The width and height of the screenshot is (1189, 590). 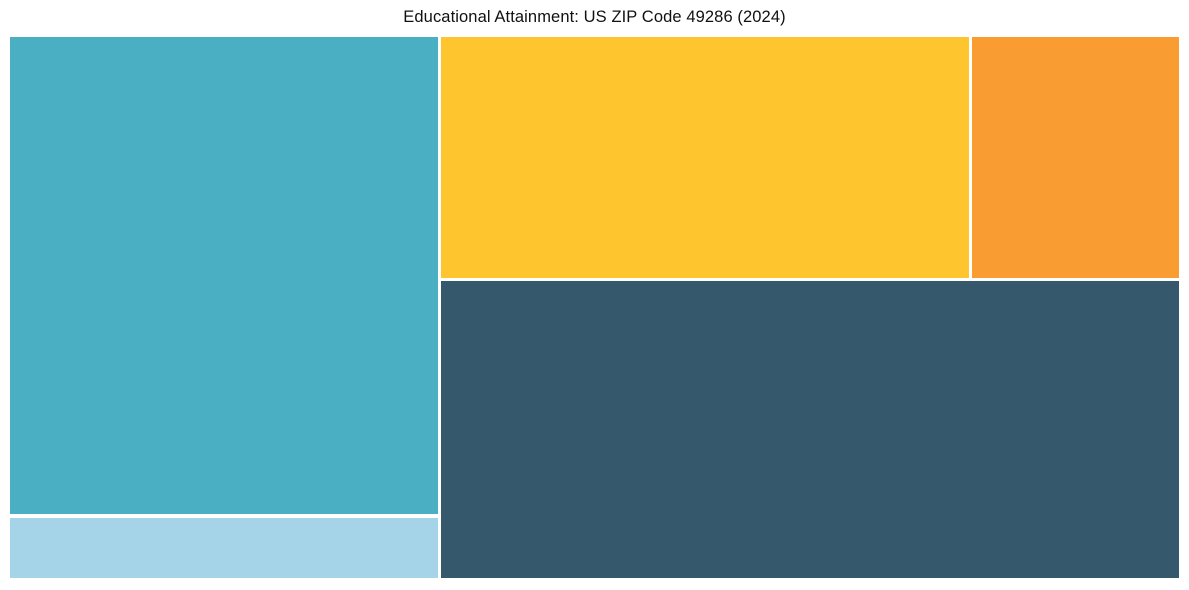 What do you see at coordinates (224, 548) in the screenshot?
I see `treemap-segment-light-blue-small` at bounding box center [224, 548].